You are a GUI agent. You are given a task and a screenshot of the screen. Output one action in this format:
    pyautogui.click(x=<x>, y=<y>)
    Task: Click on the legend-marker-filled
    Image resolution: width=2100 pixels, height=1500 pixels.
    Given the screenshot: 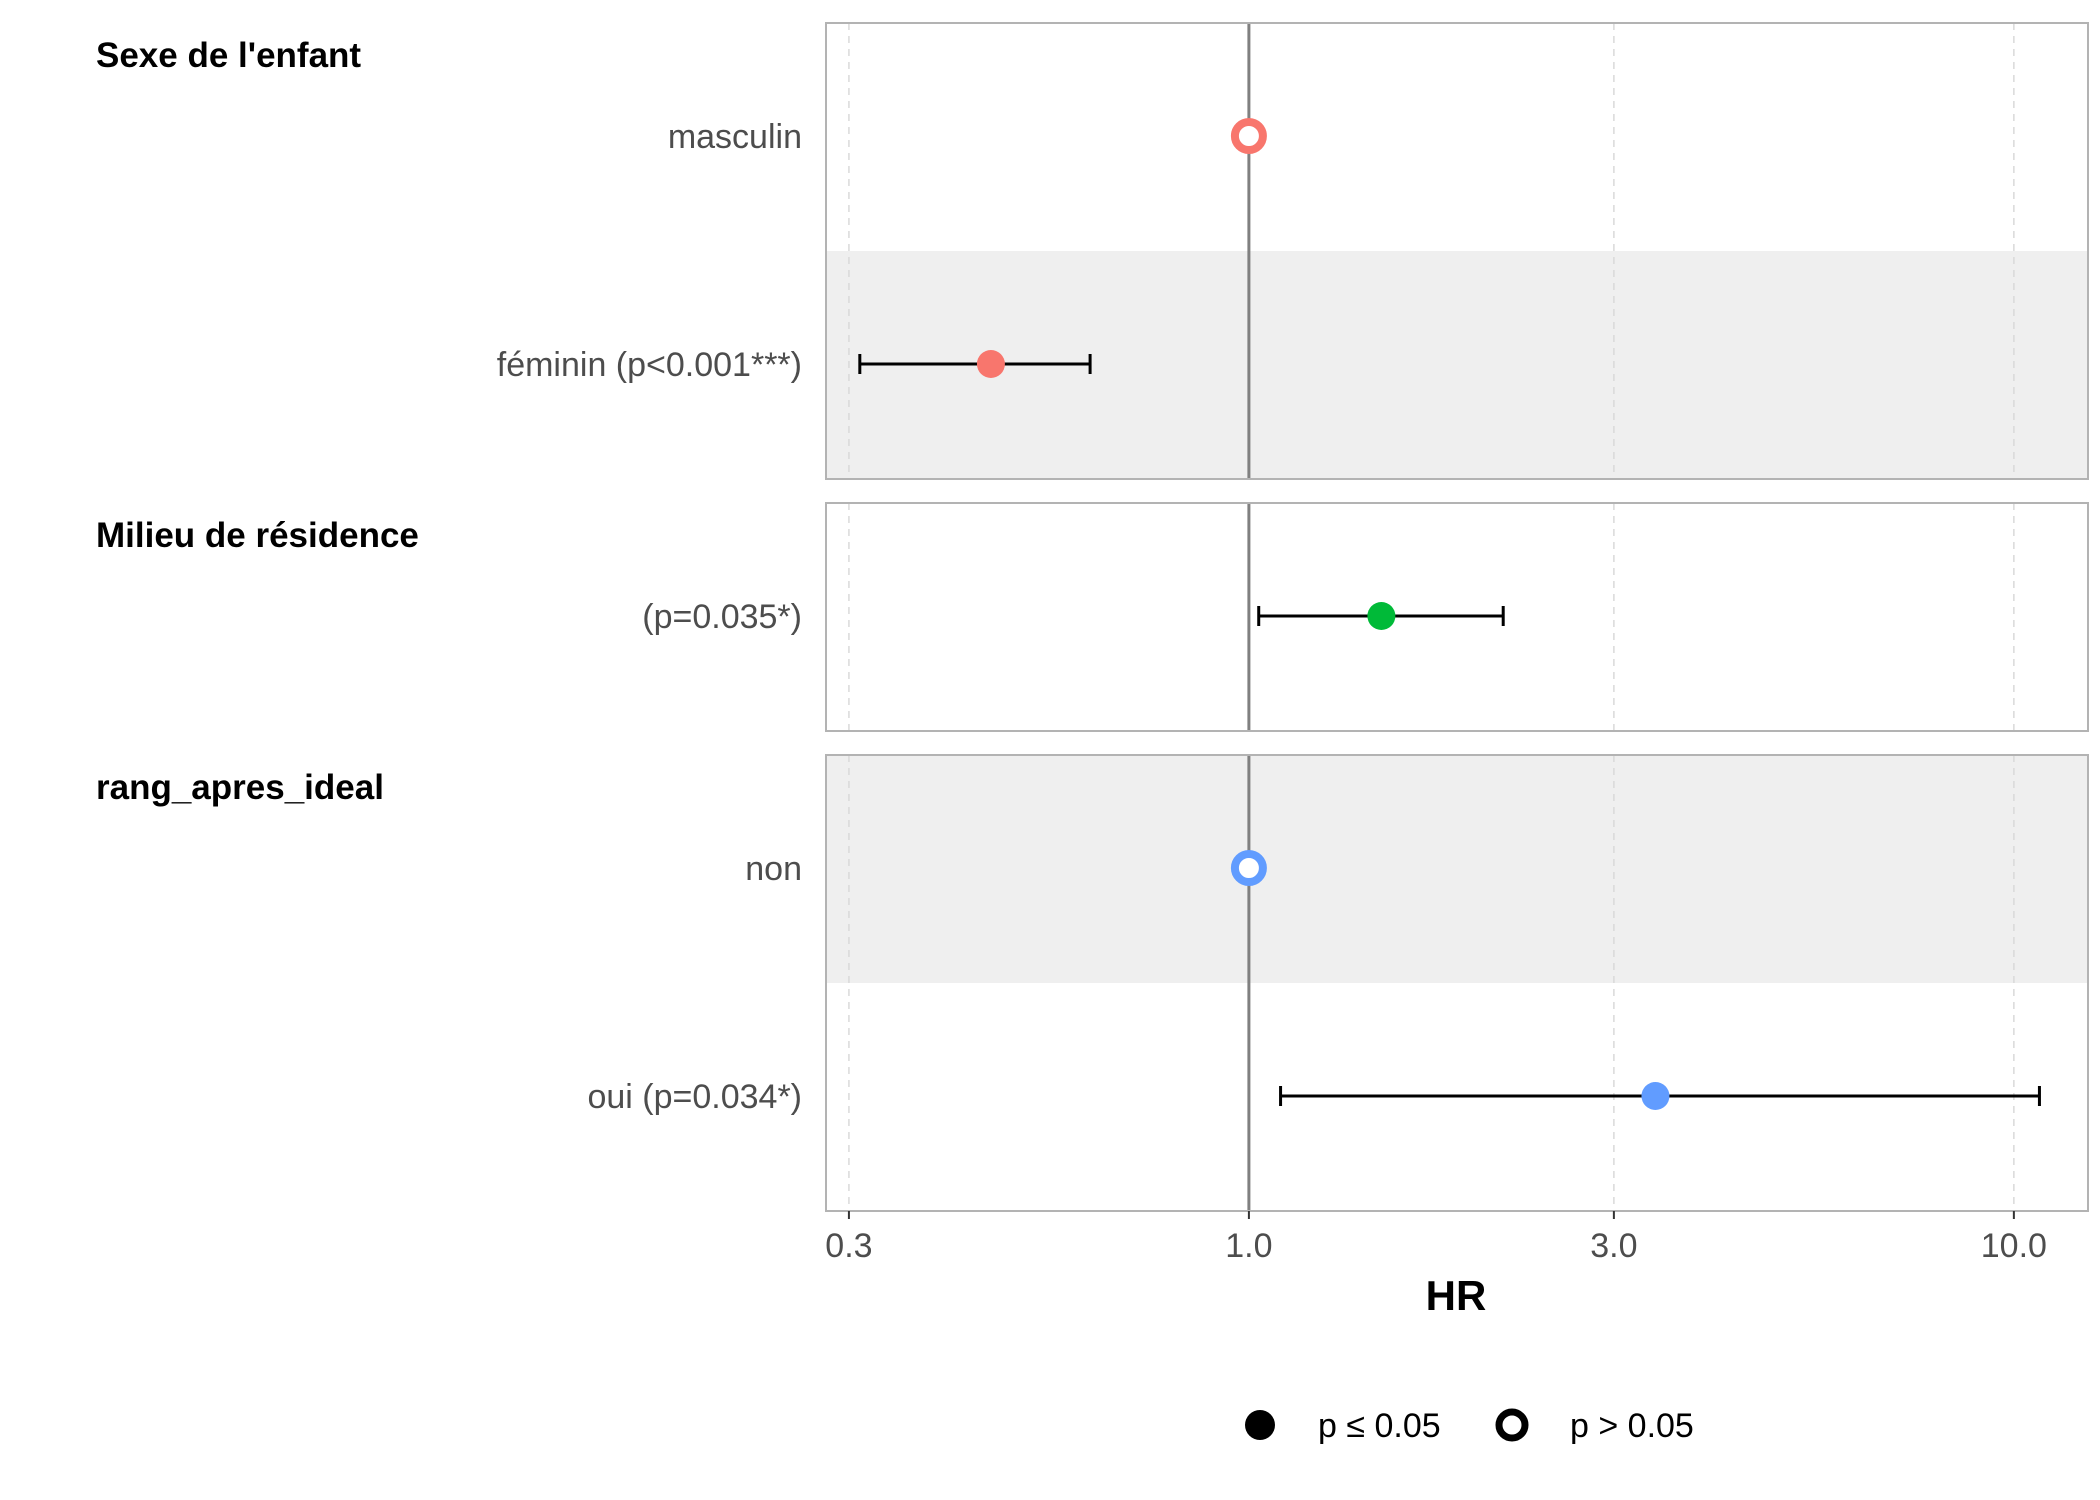 What is the action you would take?
    pyautogui.click(x=1260, y=1425)
    